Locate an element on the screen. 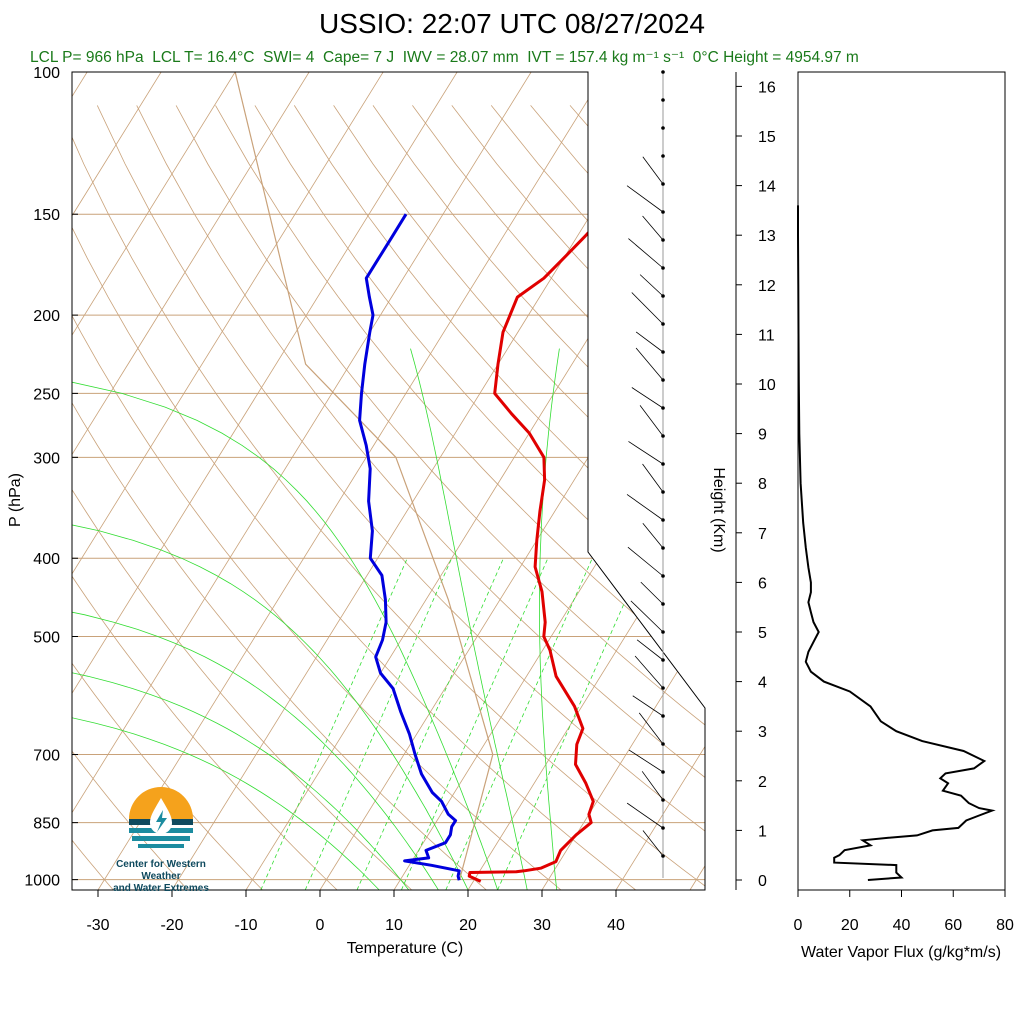 The height and width of the screenshot is (1024, 1024). temperature-tick-label: 40 is located at coordinates (616, 925).